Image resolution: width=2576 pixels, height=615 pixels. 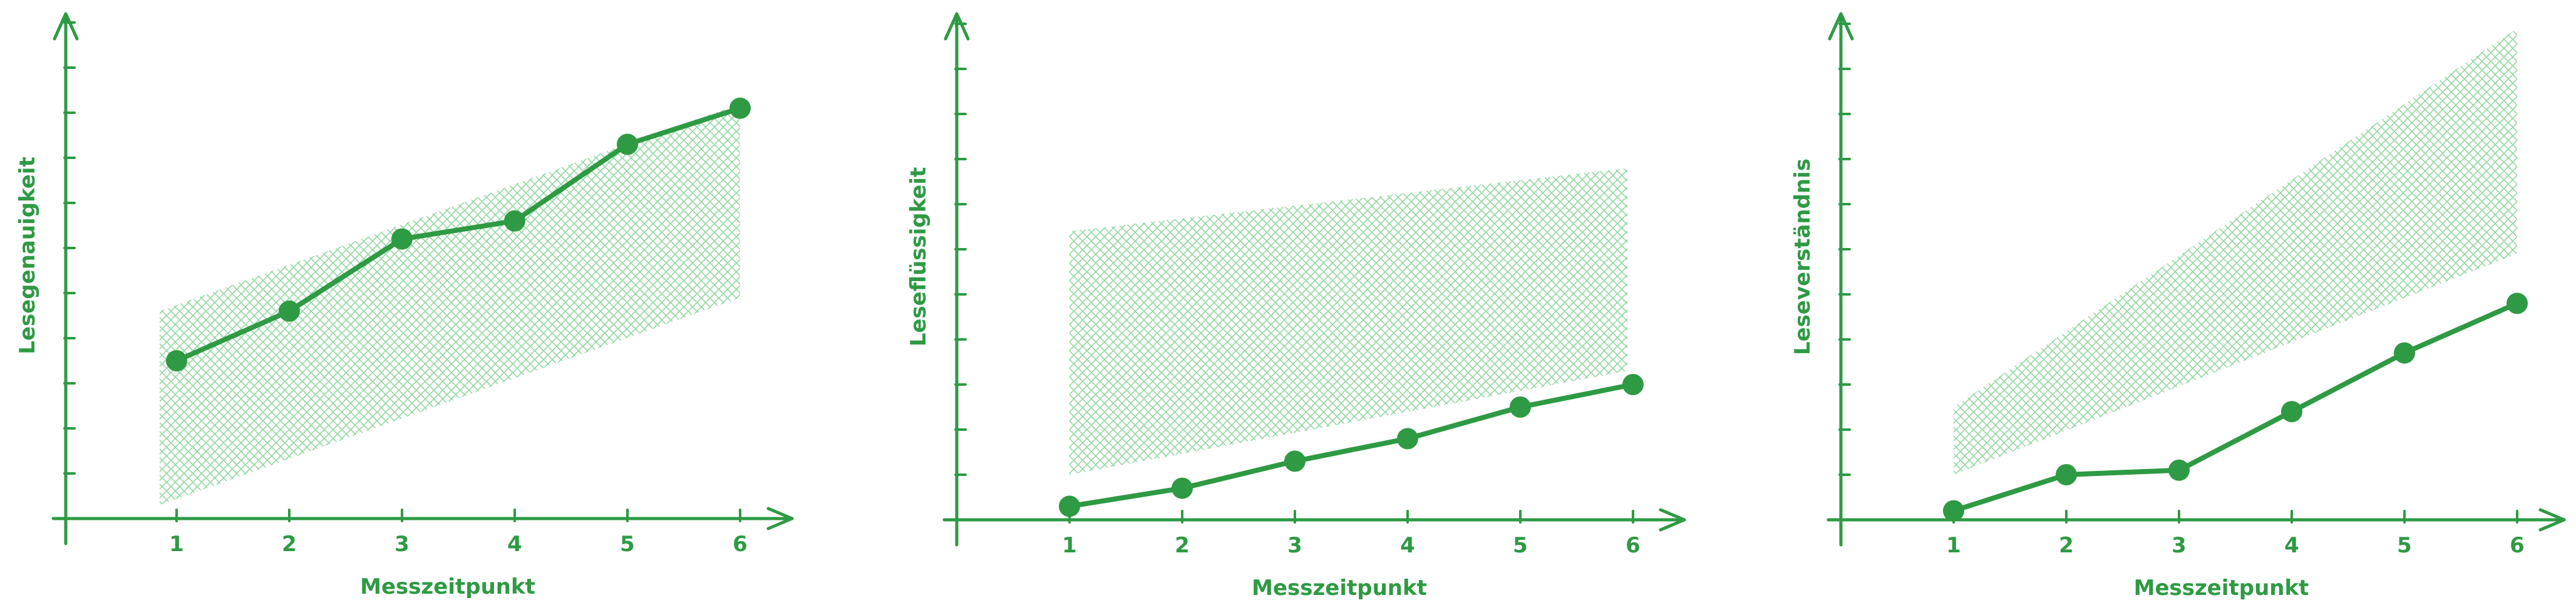 I want to click on y-axis-title: Leseverständnis, so click(x=1803, y=256).